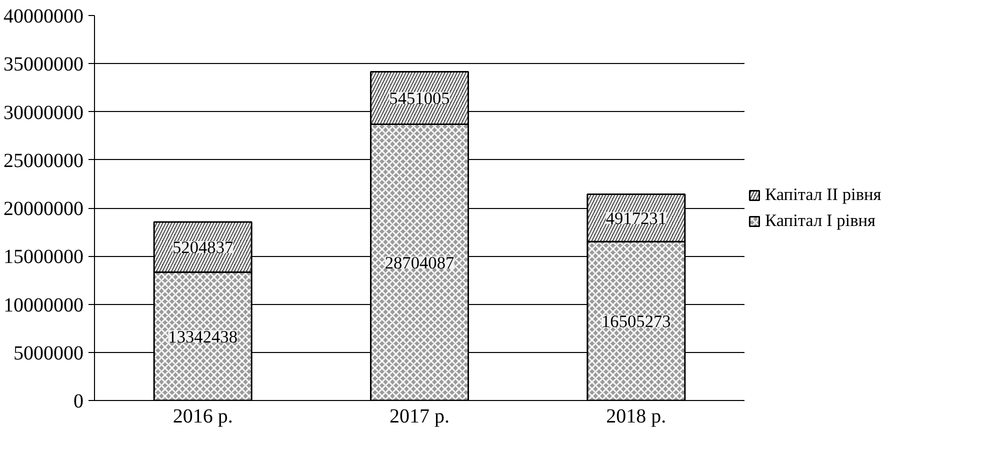 This screenshot has width=1000, height=455. Describe the element at coordinates (419, 262) in the screenshot. I see `data-label: 28704087` at that location.